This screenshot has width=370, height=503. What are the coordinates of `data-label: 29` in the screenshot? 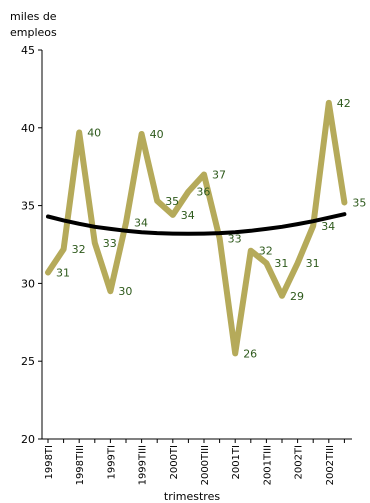 It's located at (297, 296).